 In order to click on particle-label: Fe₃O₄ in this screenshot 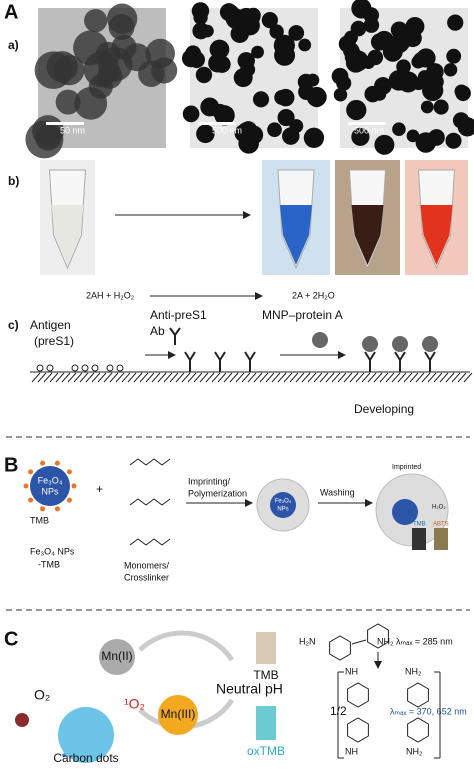, I will do `click(283, 502)`.